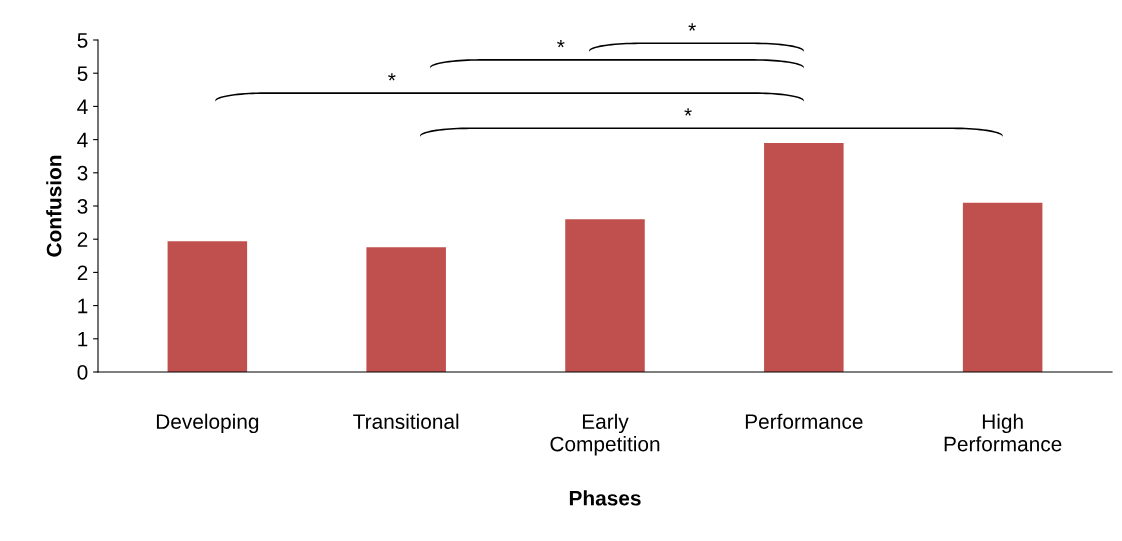  What do you see at coordinates (207, 423) in the screenshot?
I see `x-tick-label: Developing` at bounding box center [207, 423].